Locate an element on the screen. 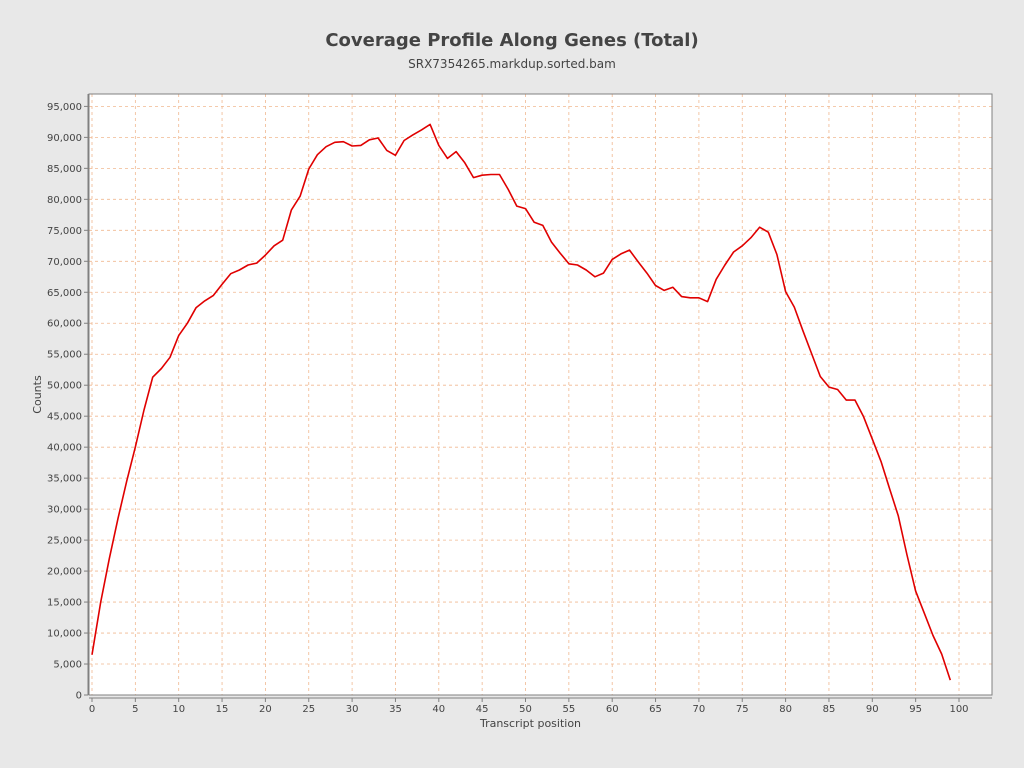 The height and width of the screenshot is (768, 1024). x-tick-label: 60 is located at coordinates (612, 709).